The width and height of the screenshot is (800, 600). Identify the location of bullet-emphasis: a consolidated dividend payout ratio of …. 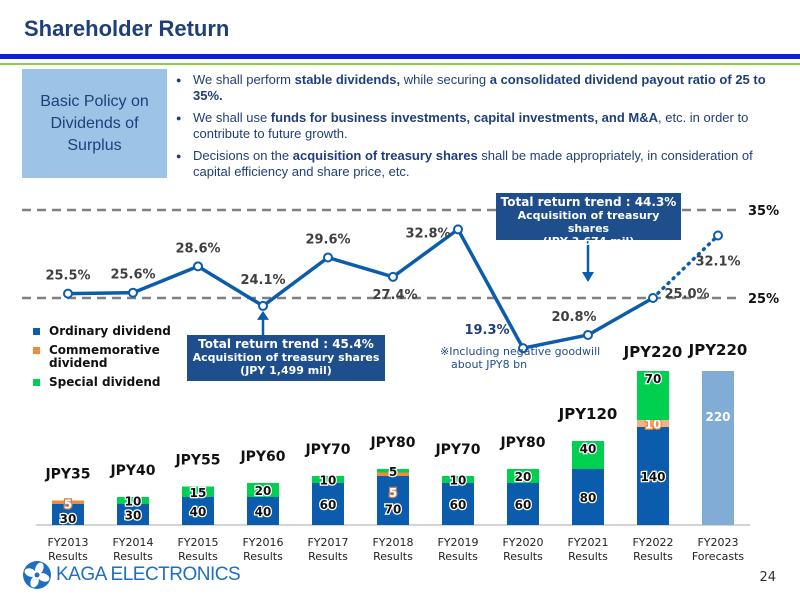
(479, 87).